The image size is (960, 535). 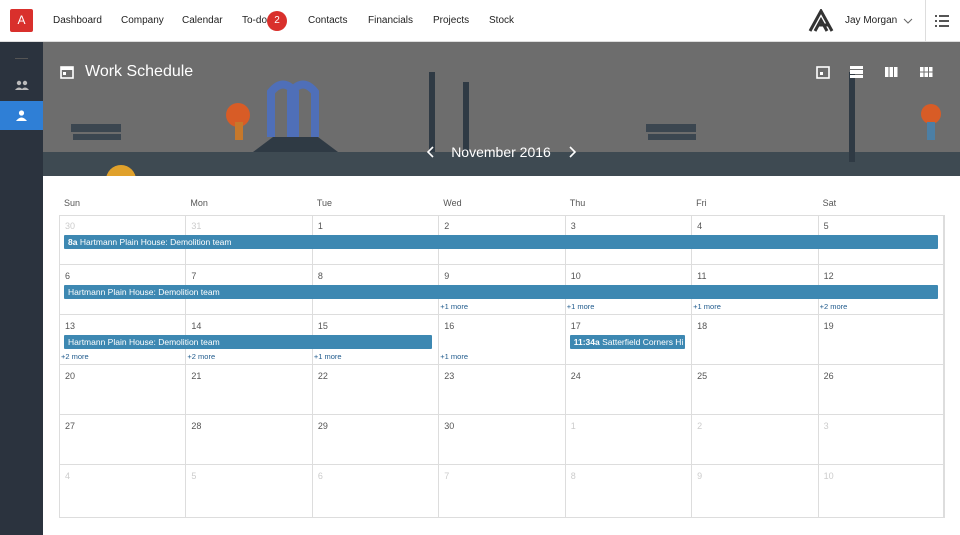 What do you see at coordinates (501, 242) in the screenshot?
I see `event: 8a Hartmann Plain House: Demolition team` at bounding box center [501, 242].